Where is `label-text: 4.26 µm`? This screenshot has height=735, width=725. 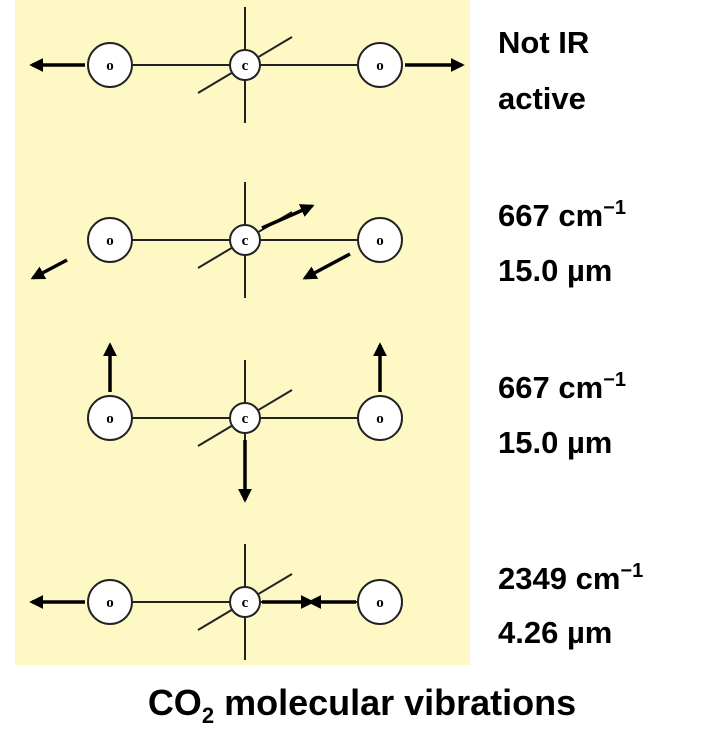
label-text: 4.26 µm is located at coordinates (555, 632).